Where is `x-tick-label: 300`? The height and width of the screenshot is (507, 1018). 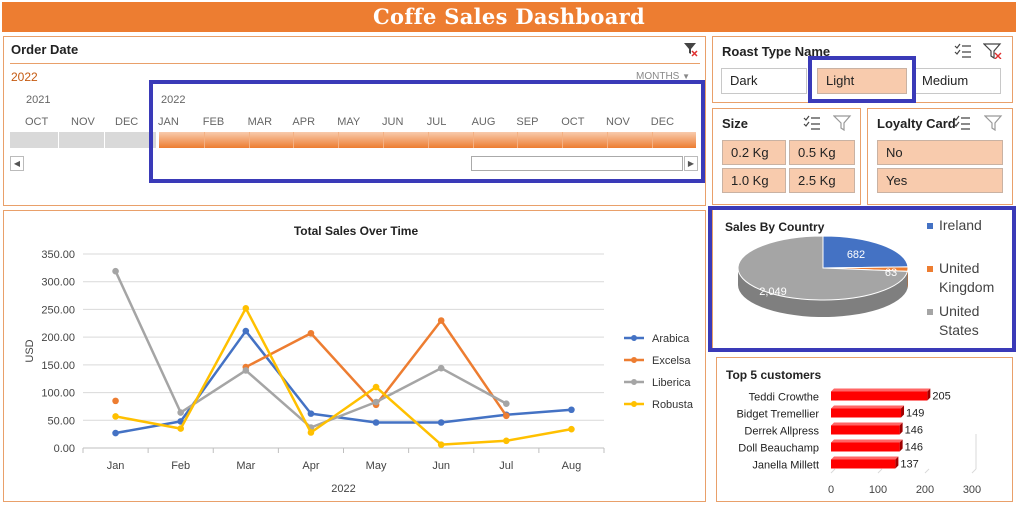 x-tick-label: 300 is located at coordinates (972, 490).